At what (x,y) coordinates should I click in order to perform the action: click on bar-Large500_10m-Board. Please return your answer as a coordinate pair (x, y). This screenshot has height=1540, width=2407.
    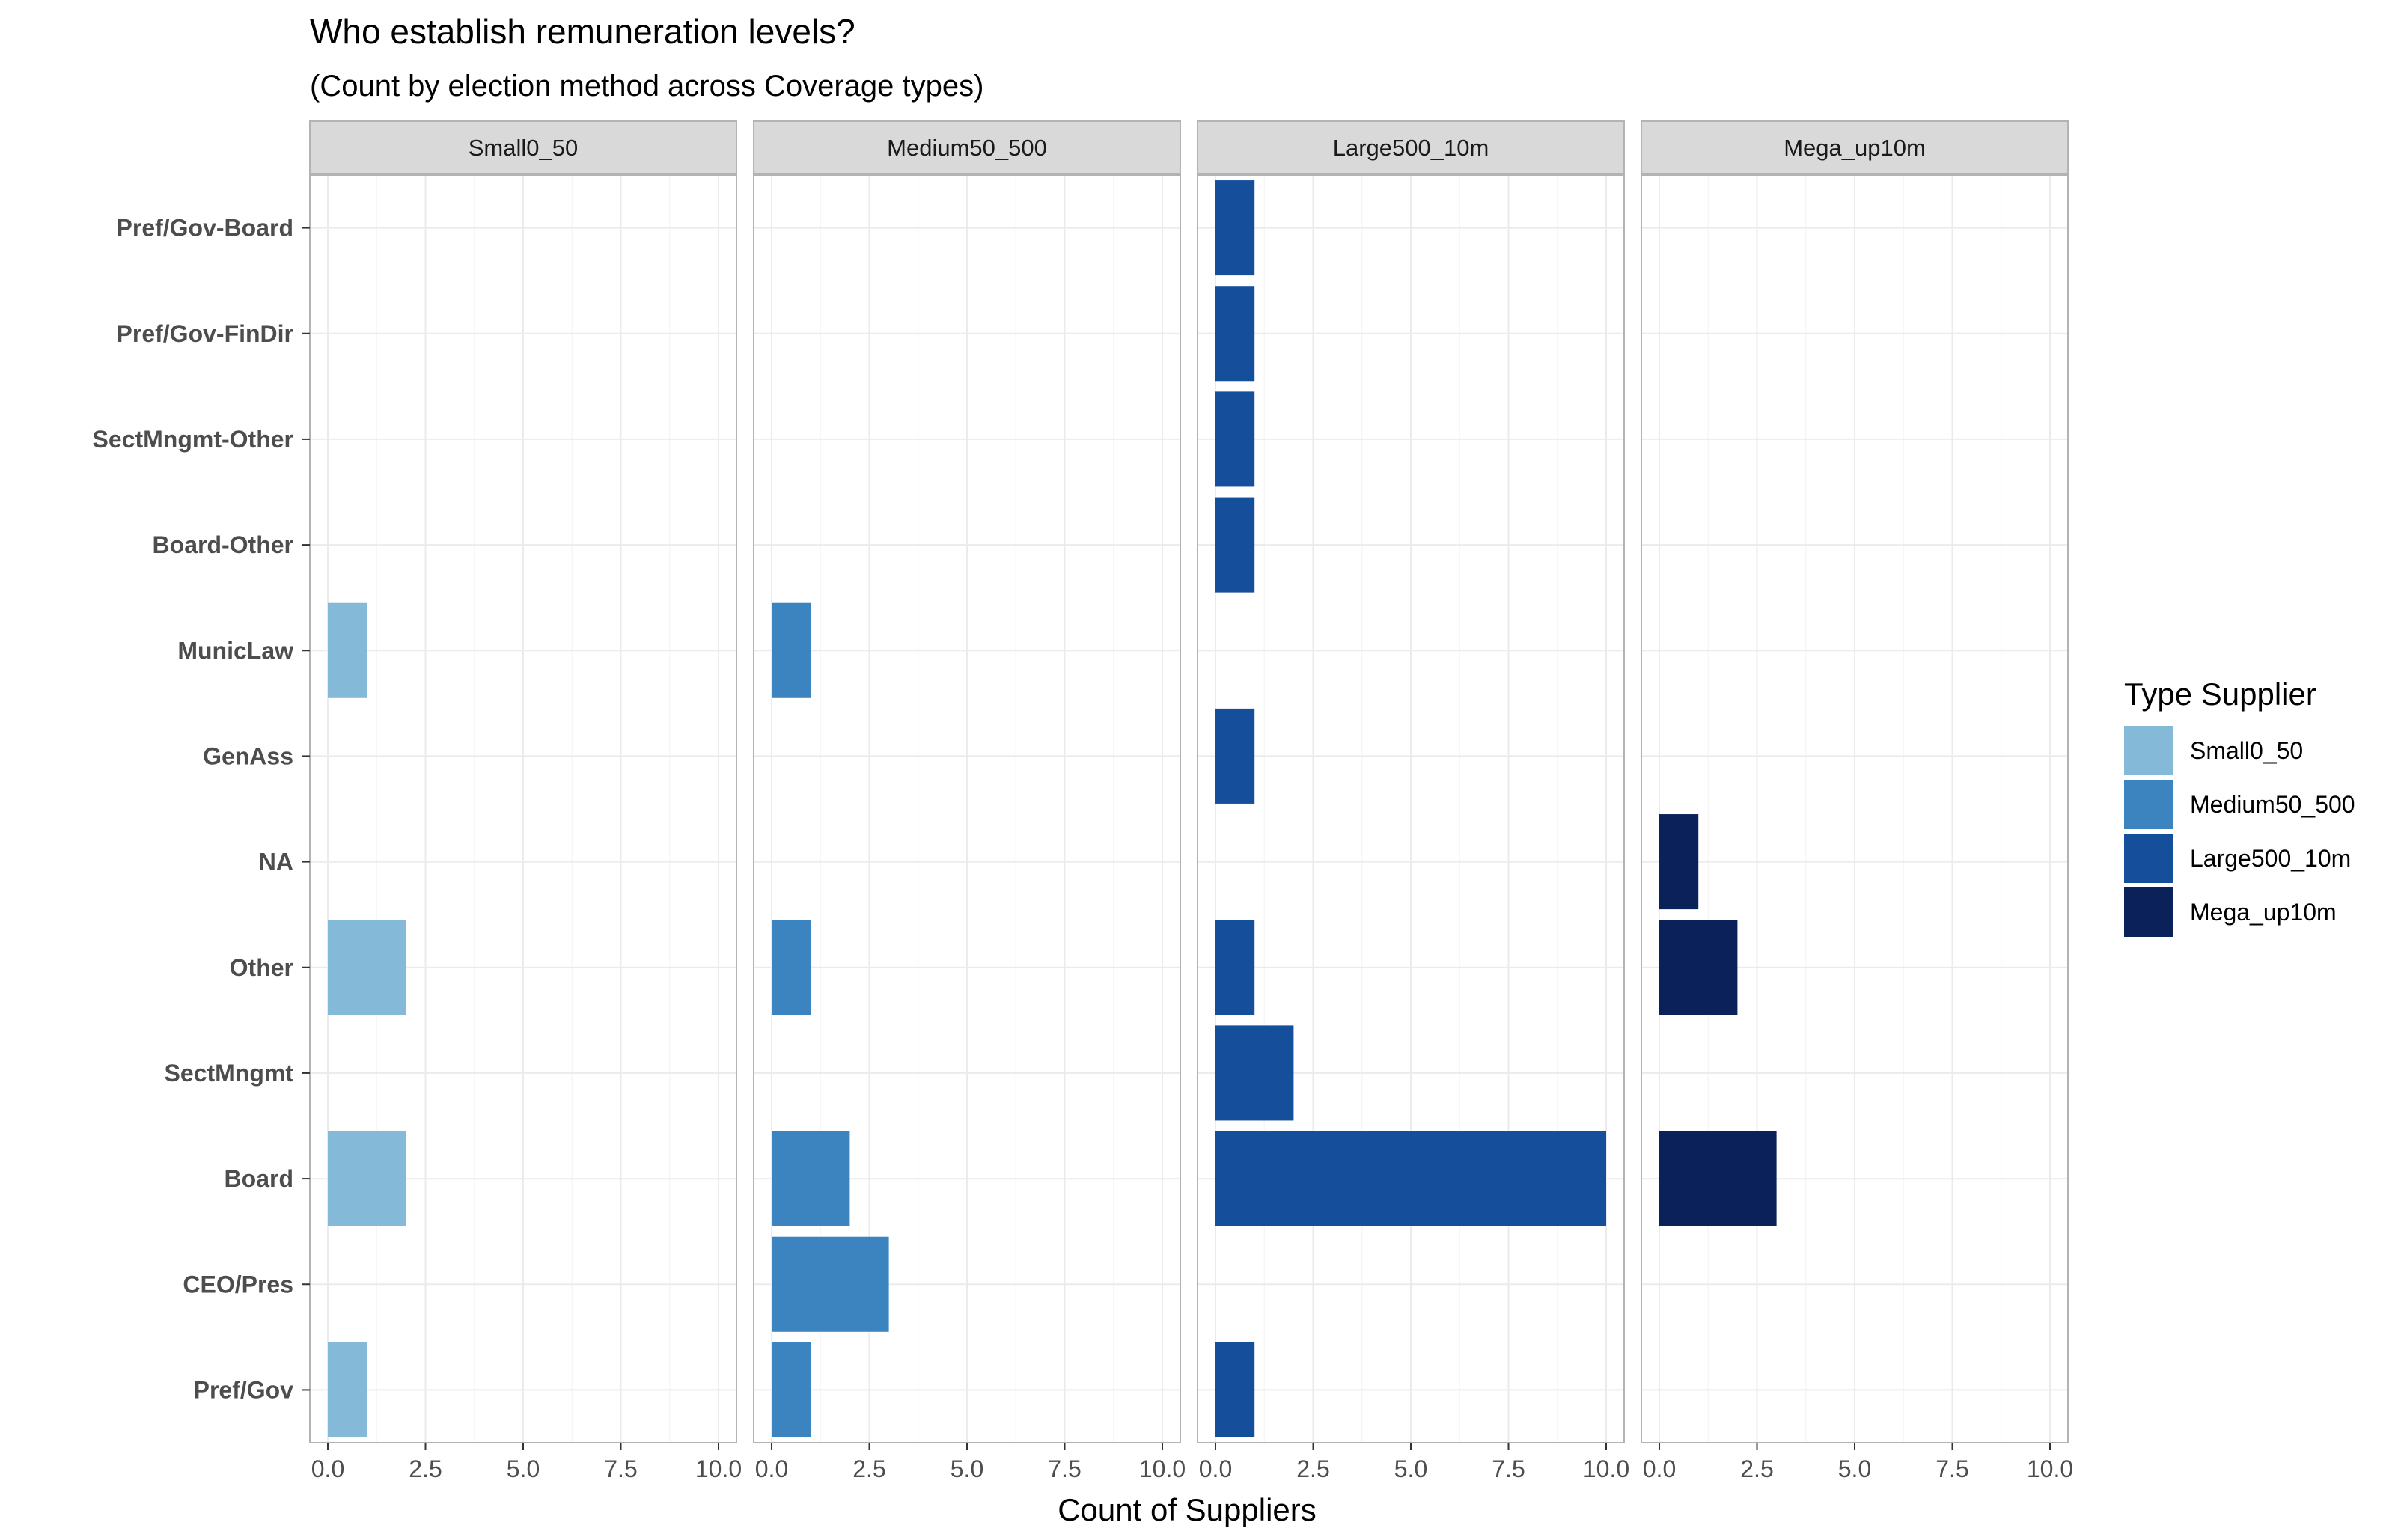
    Looking at the image, I should click on (1410, 1179).